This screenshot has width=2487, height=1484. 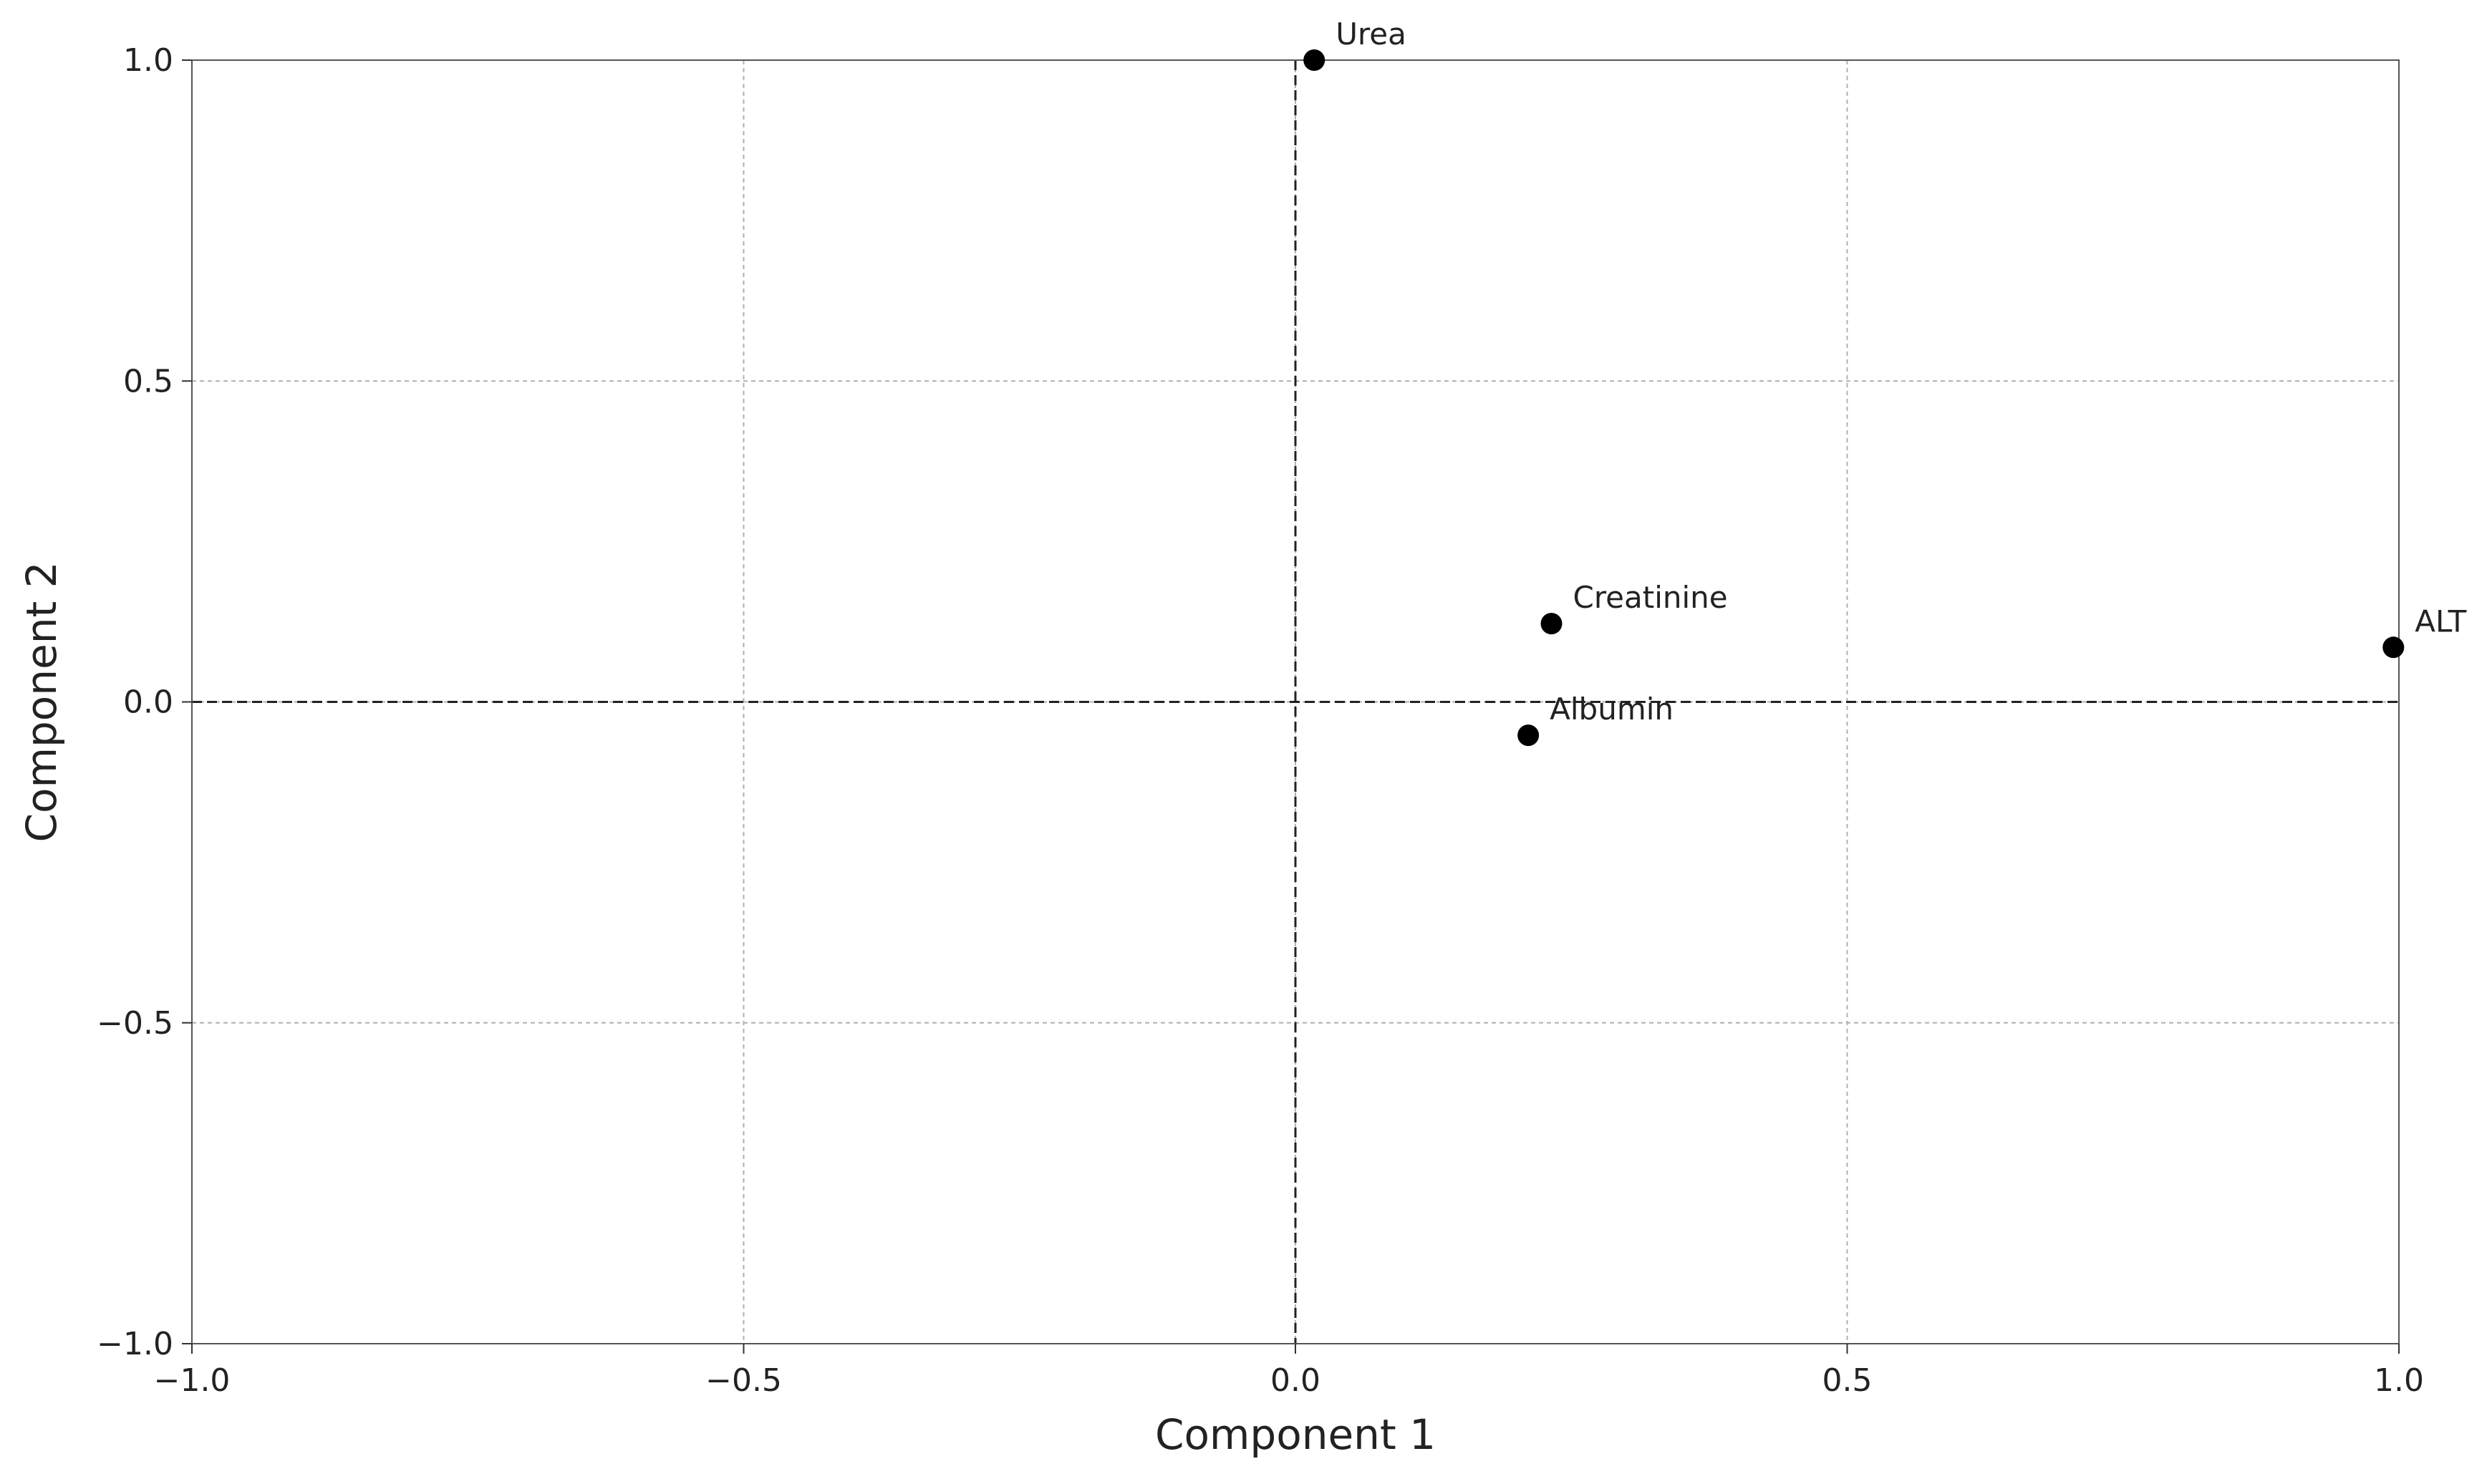 What do you see at coordinates (2399, 1380) in the screenshot?
I see `x-tick-label: 1.0` at bounding box center [2399, 1380].